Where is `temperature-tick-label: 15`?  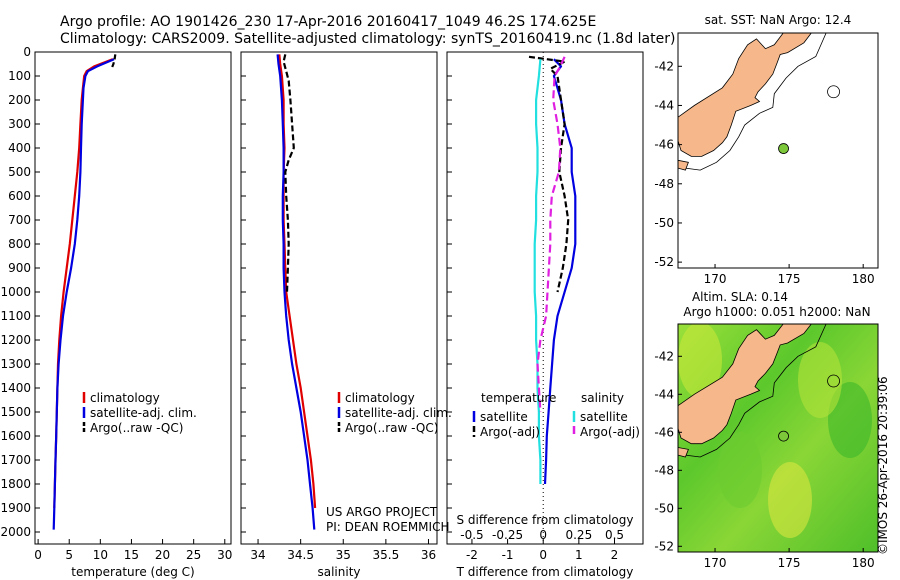
temperature-tick-label: 15 is located at coordinates (131, 555).